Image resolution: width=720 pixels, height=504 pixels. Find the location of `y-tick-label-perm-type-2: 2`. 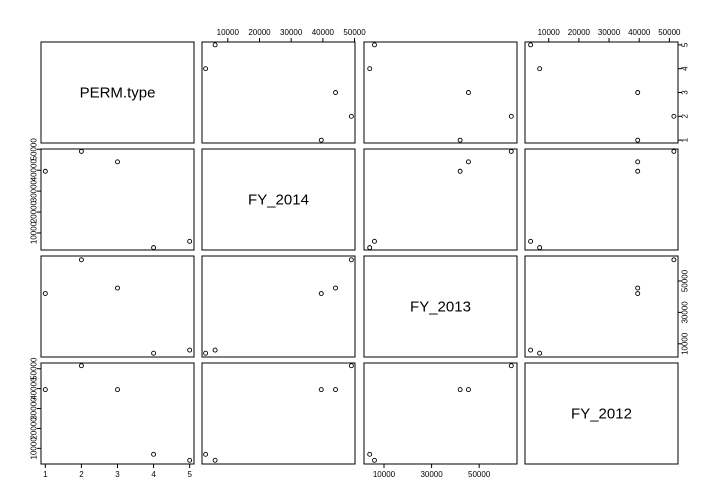

y-tick-label-perm-type-2: 2 is located at coordinates (685, 116).